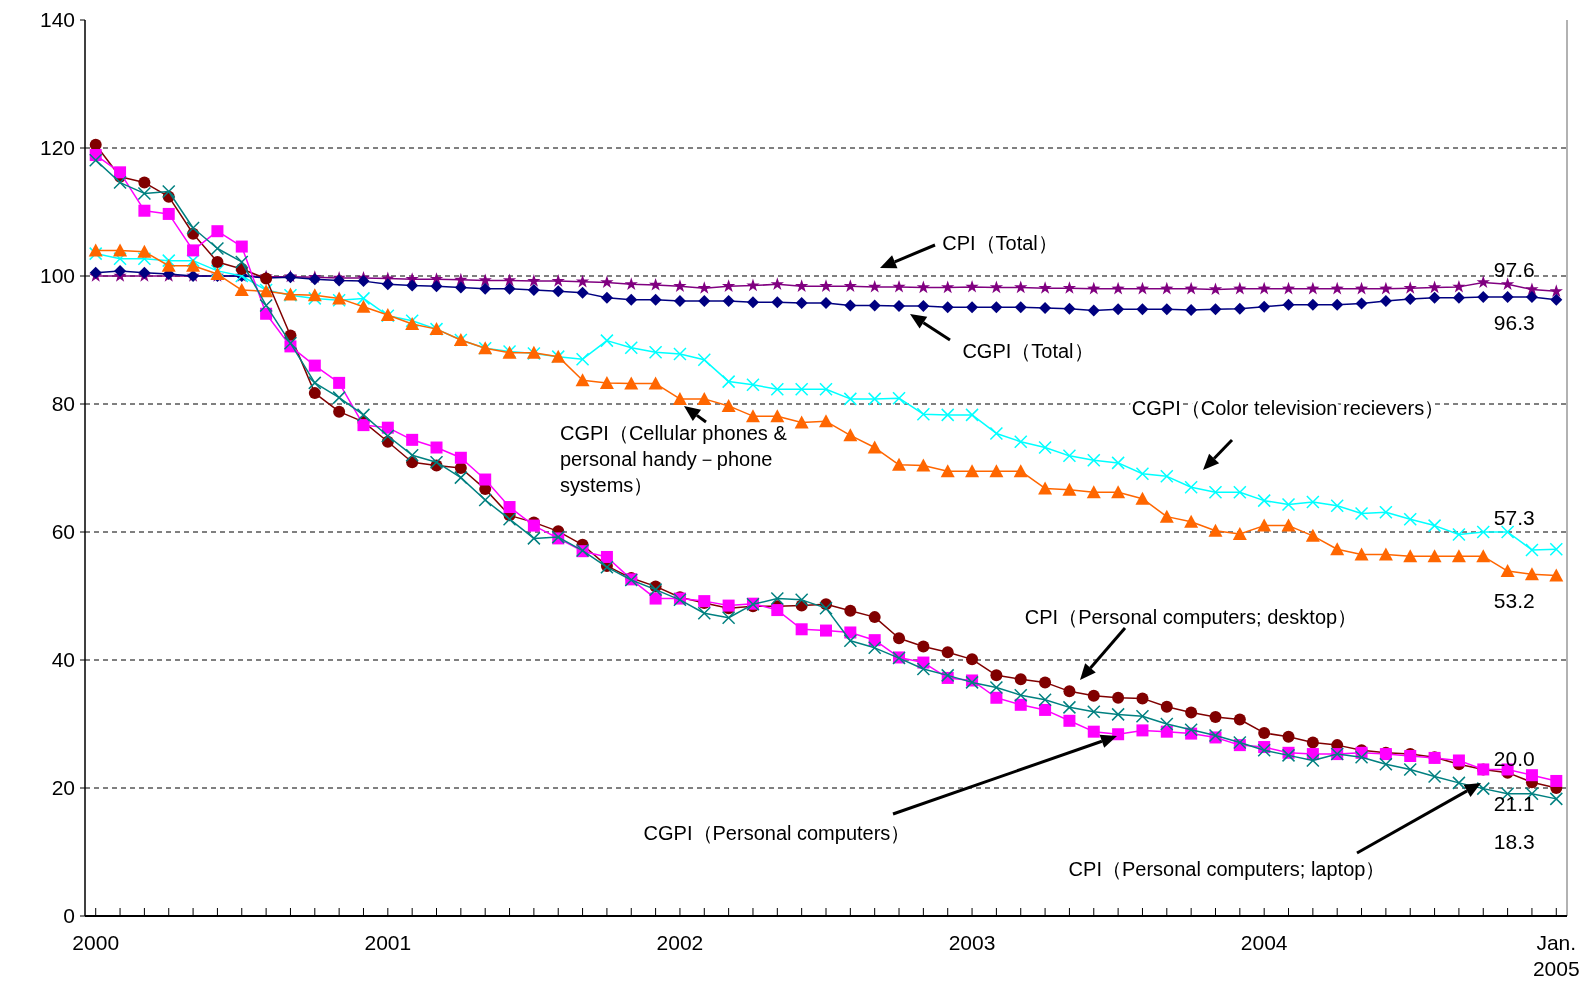 The width and height of the screenshot is (1596, 997). I want to click on data-label: 53.2, so click(1514, 600).